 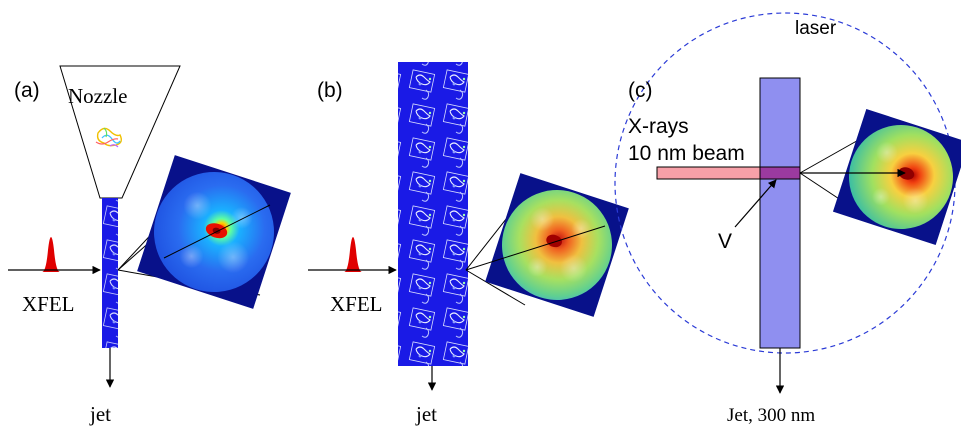 I want to click on laser-label: laser, so click(x=816, y=28).